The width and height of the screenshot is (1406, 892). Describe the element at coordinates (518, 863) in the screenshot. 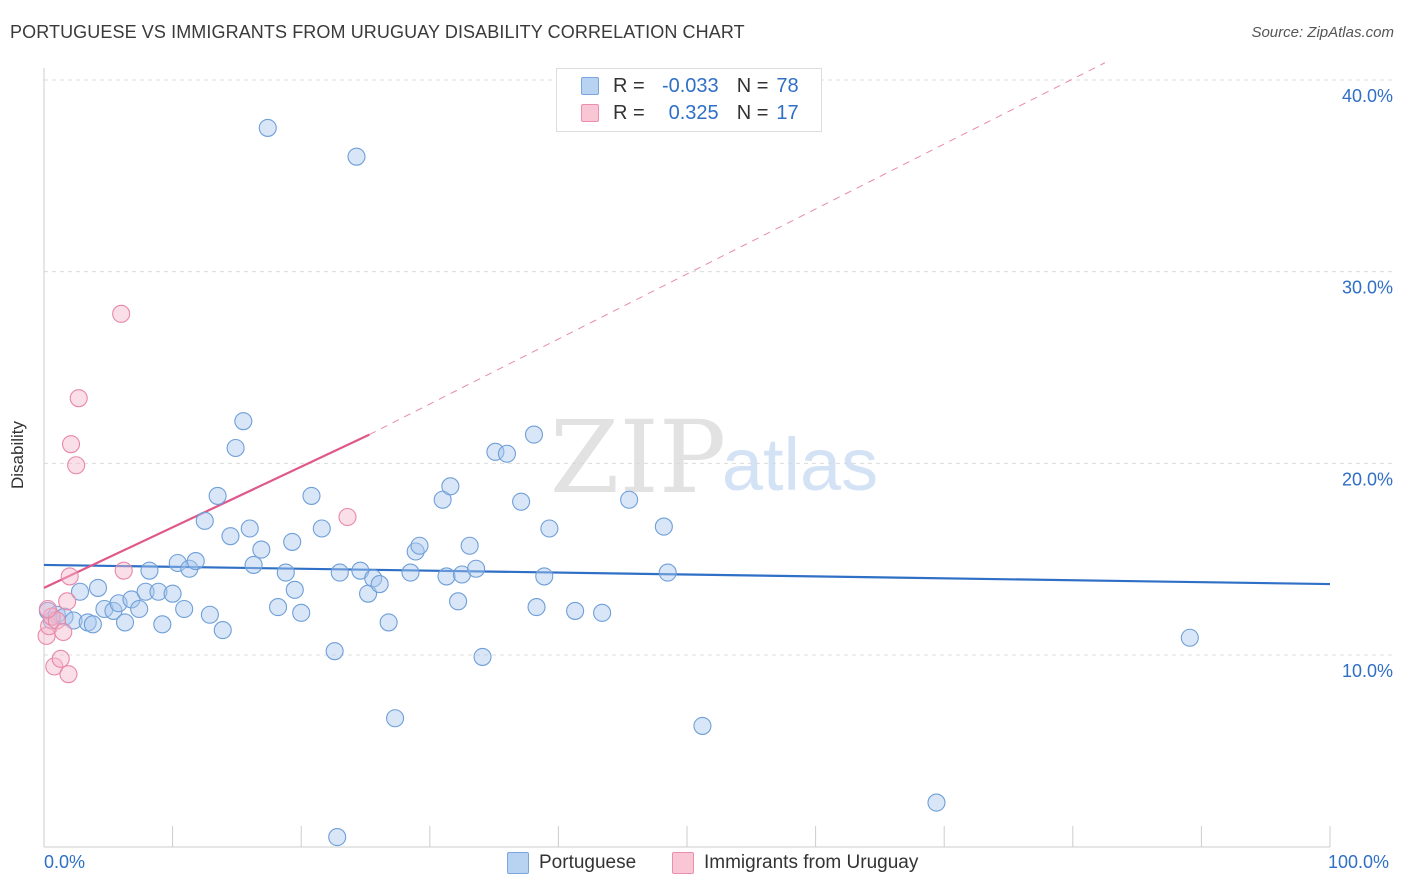

I see `legend-swatch-blue` at that location.